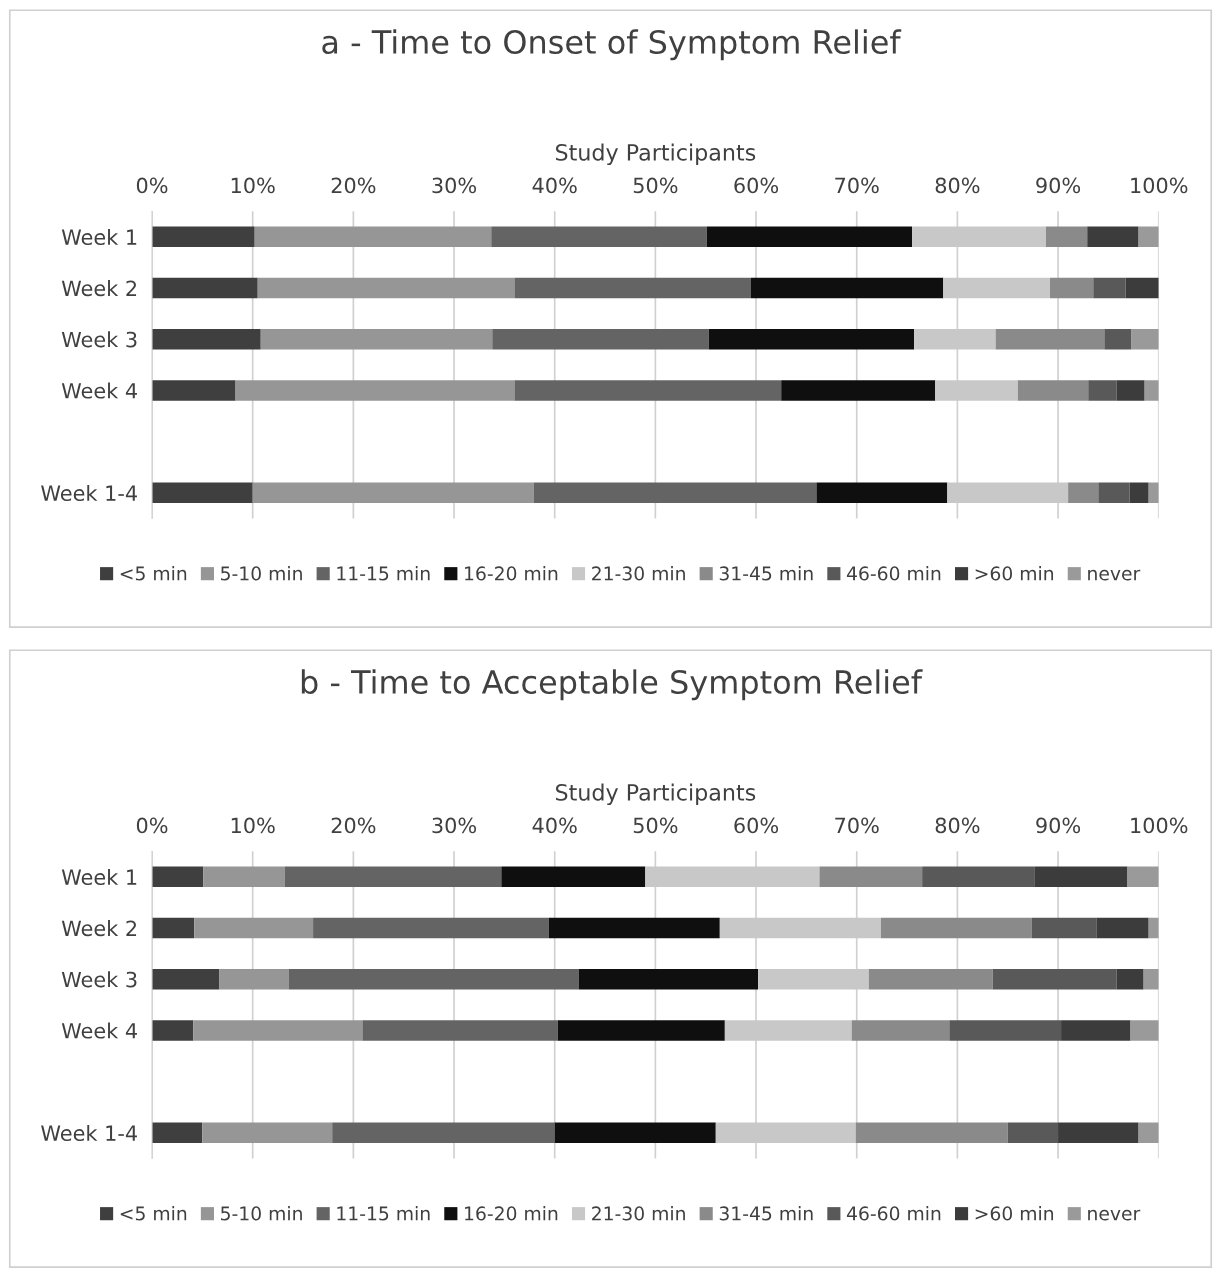  Describe the element at coordinates (152, 185) in the screenshot. I see `x-tick-label: 0%` at that location.